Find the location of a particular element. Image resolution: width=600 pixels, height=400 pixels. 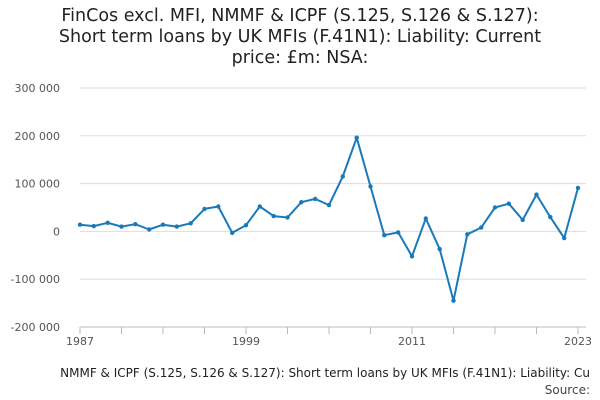

y-tick-label: 100 000 is located at coordinates (38, 184).